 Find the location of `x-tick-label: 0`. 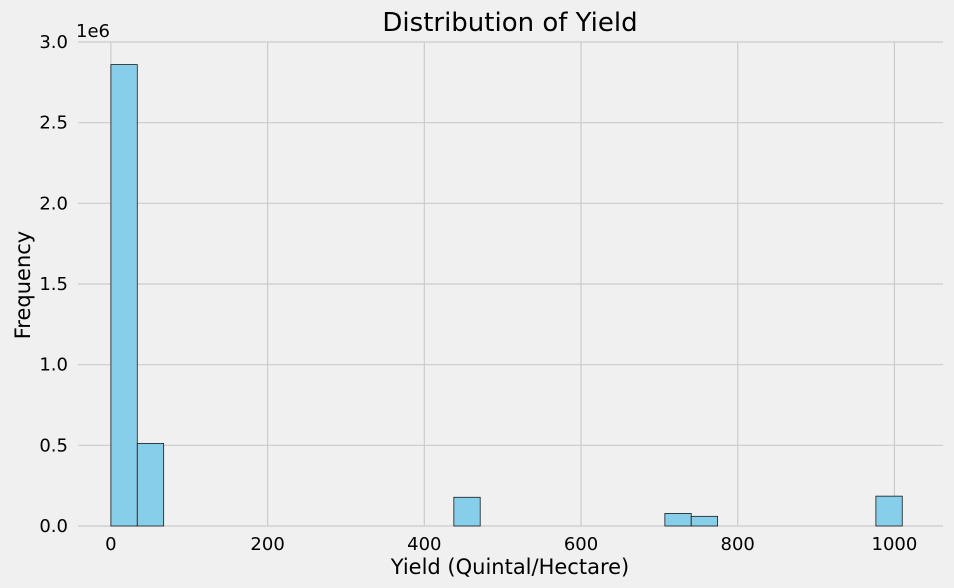

x-tick-label: 0 is located at coordinates (110, 544).